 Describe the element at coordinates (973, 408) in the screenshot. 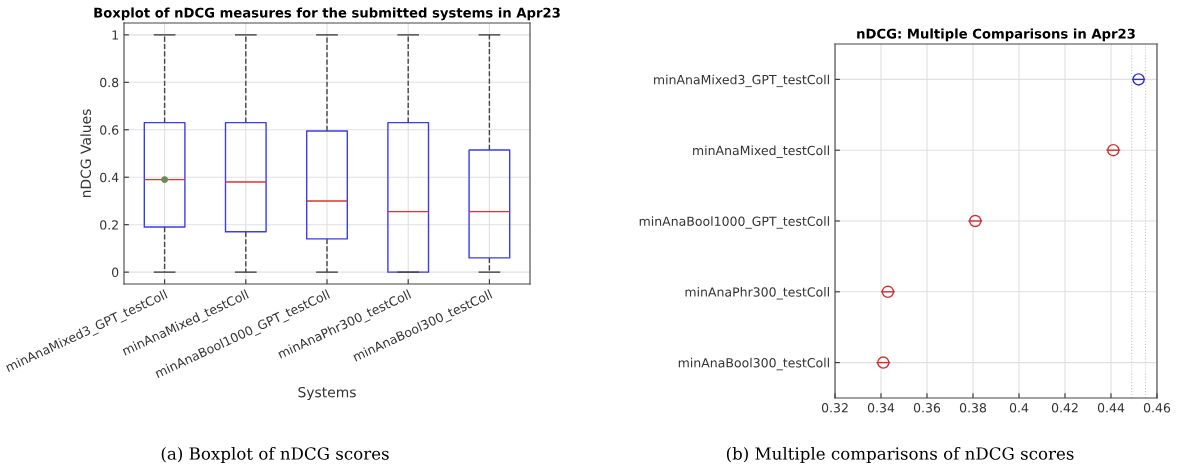

I see `x-tick-label: 0.38` at that location.